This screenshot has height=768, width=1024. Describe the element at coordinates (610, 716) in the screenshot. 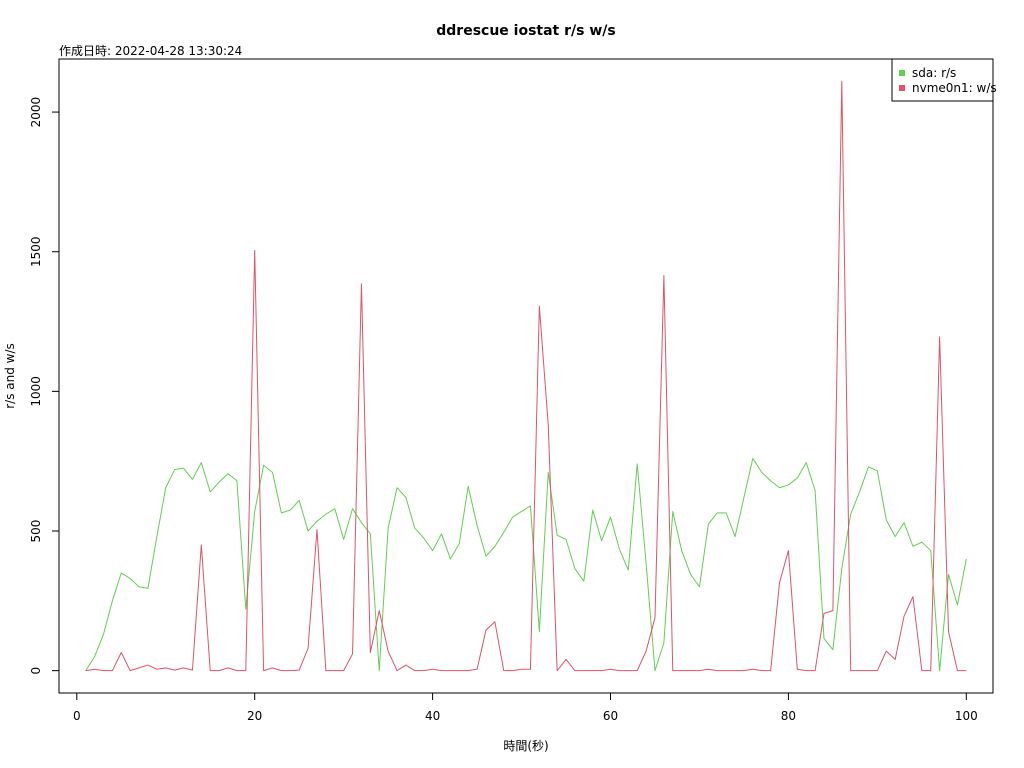

I see `x-tick-label: 60` at that location.